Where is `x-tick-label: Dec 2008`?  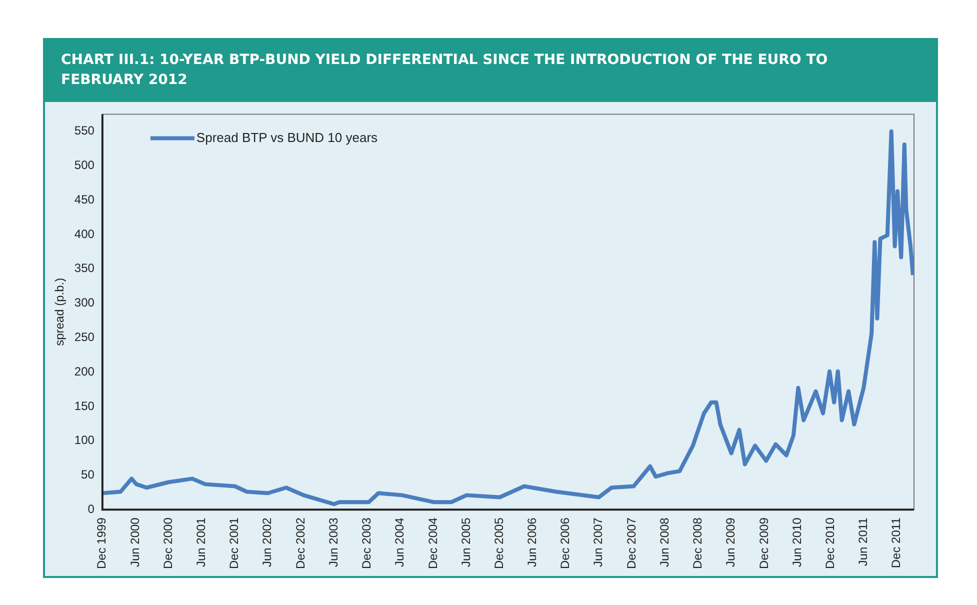 x-tick-label: Dec 2008 is located at coordinates (697, 543).